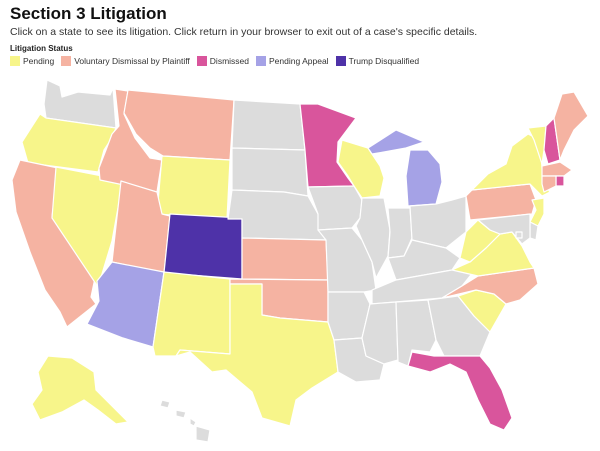 Image resolution: width=600 pixels, height=451 pixels. What do you see at coordinates (80, 390) in the screenshot?
I see `state-AK` at bounding box center [80, 390].